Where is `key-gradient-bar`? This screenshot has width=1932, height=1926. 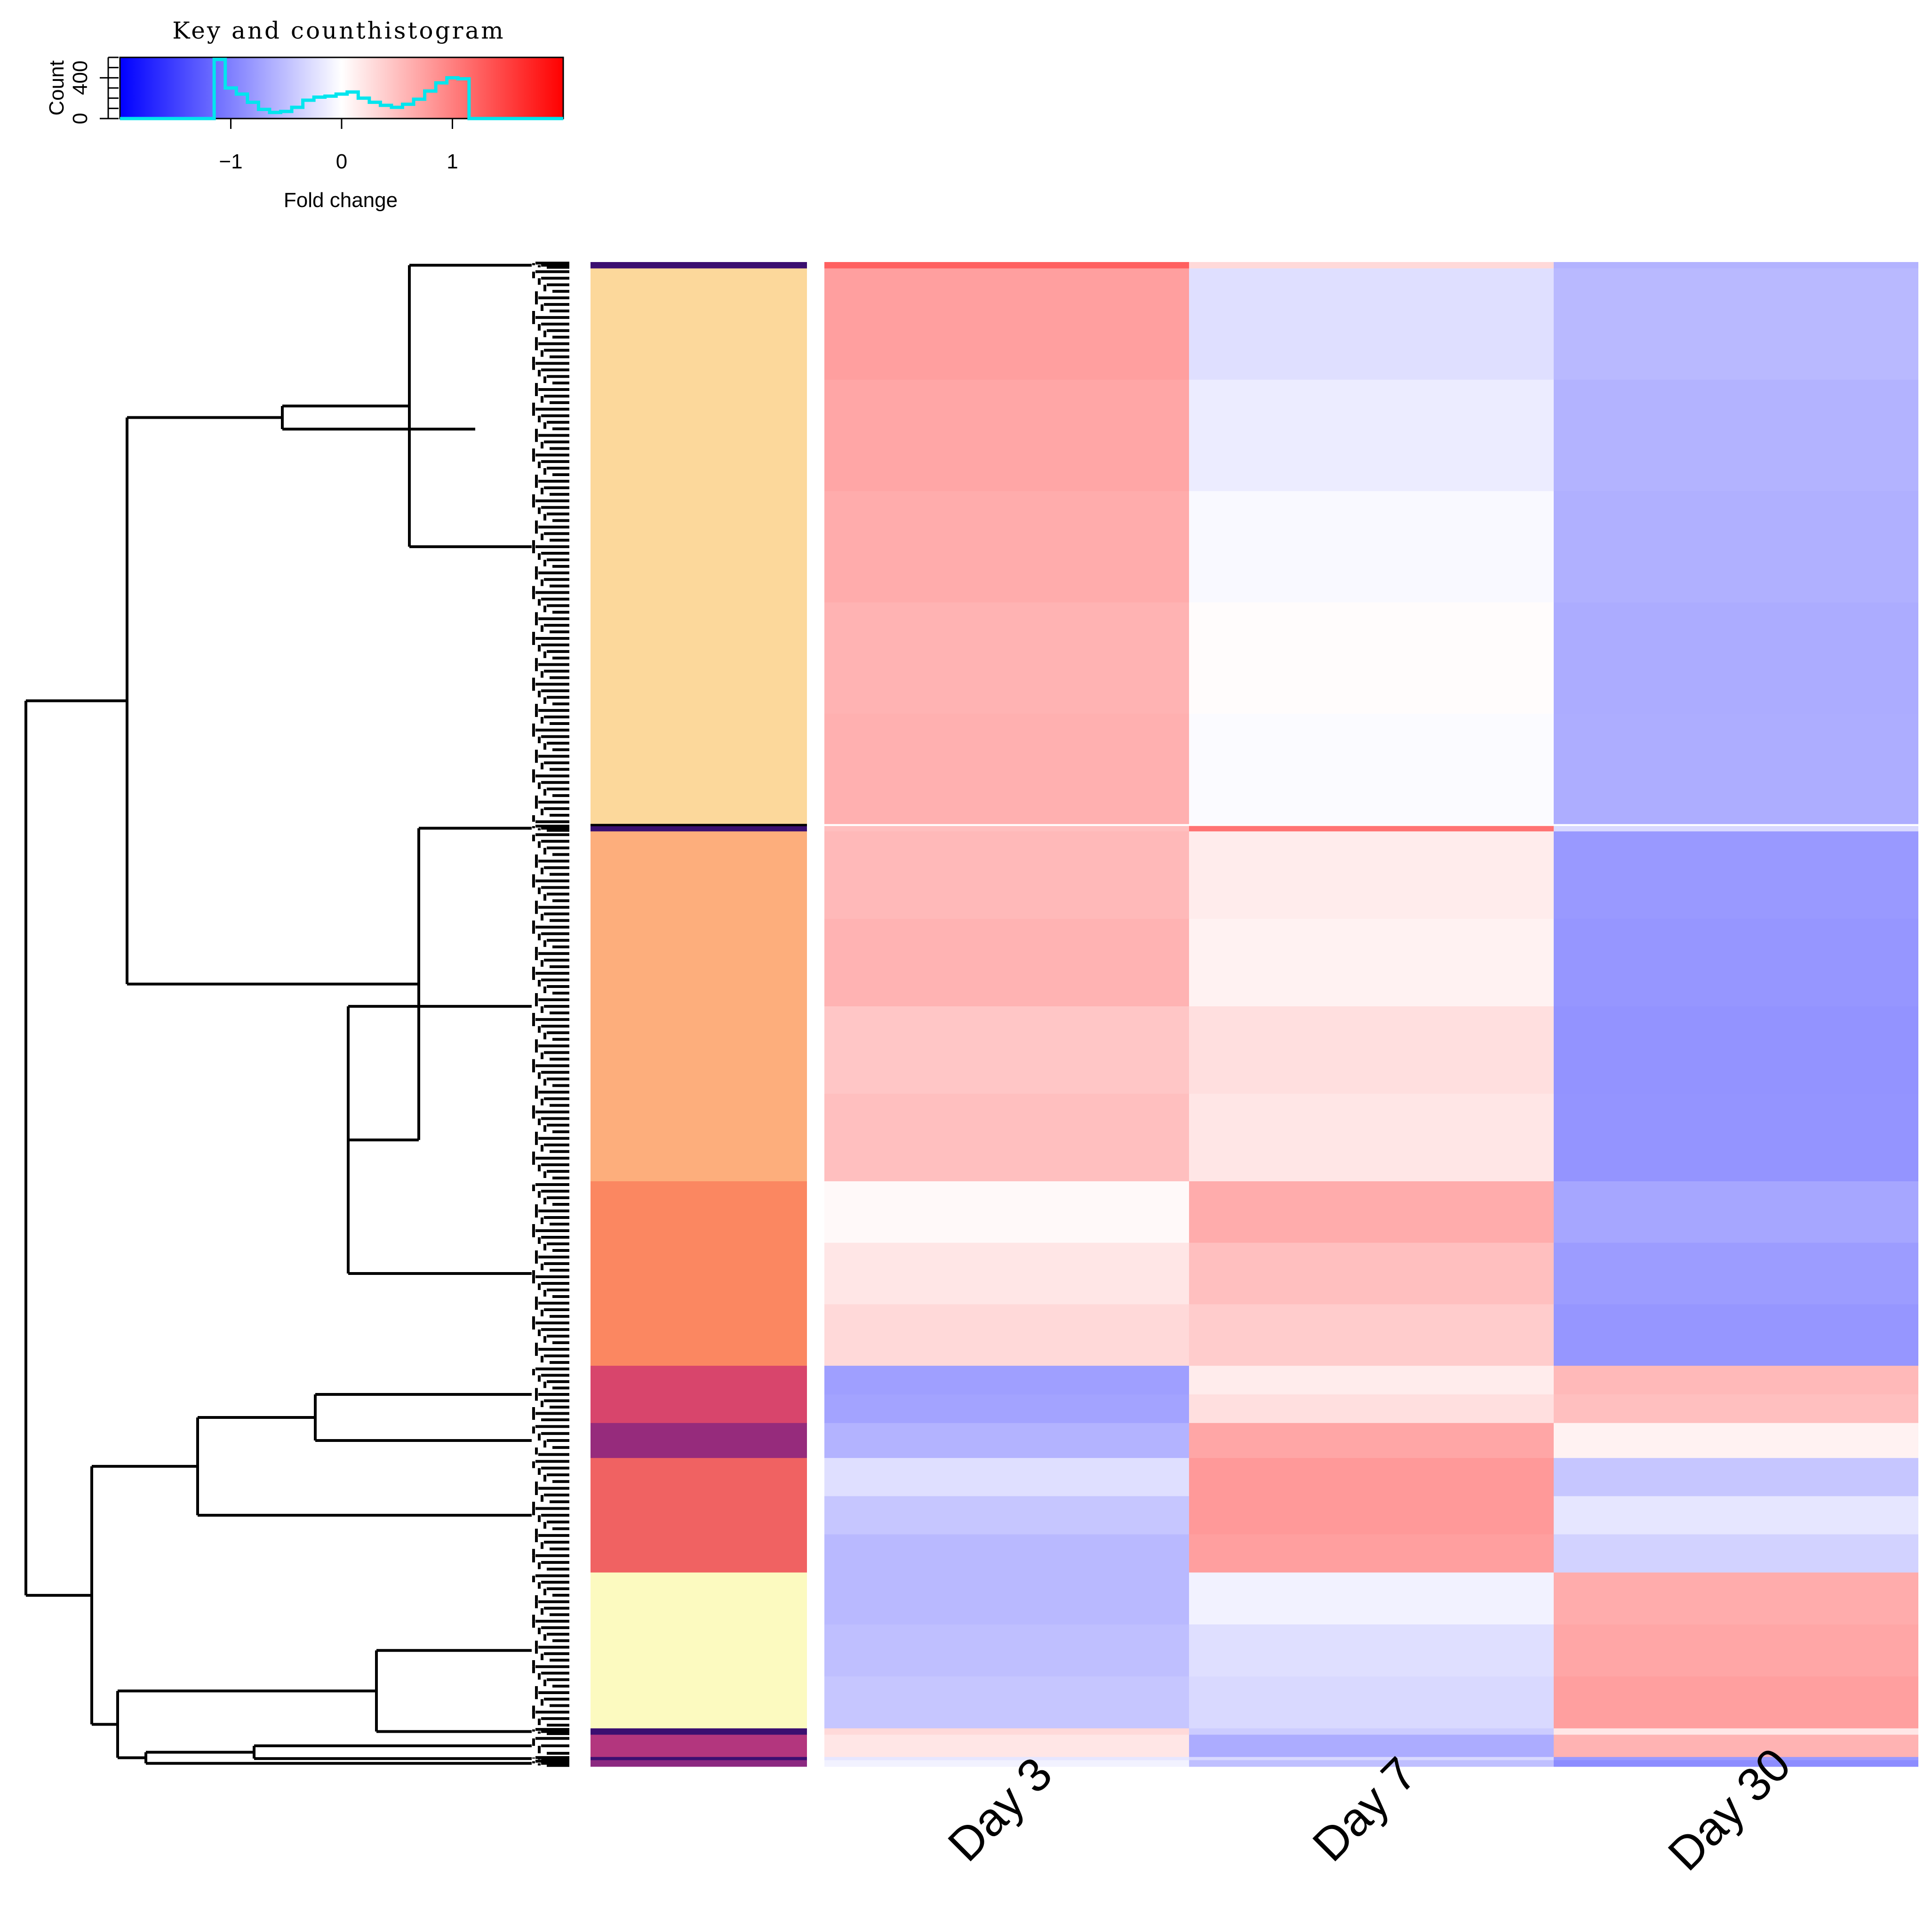
key-gradient-bar is located at coordinates (341, 88).